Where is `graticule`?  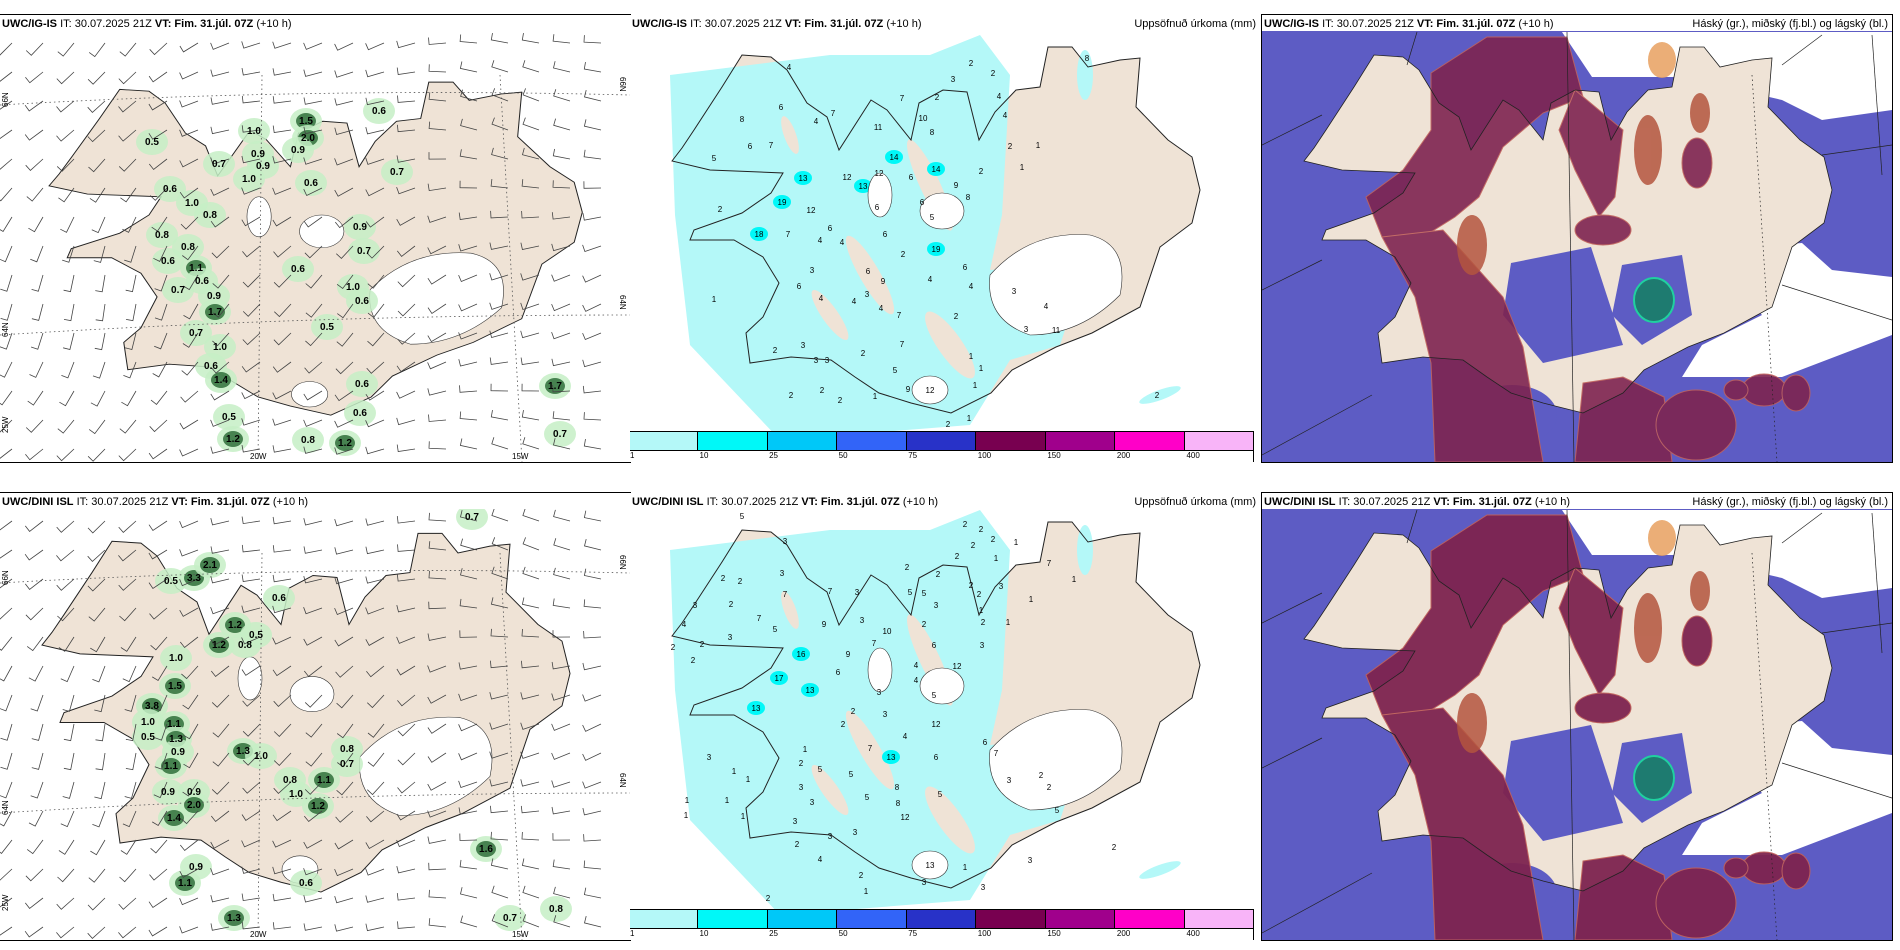
graticule is located at coordinates (315, 746).